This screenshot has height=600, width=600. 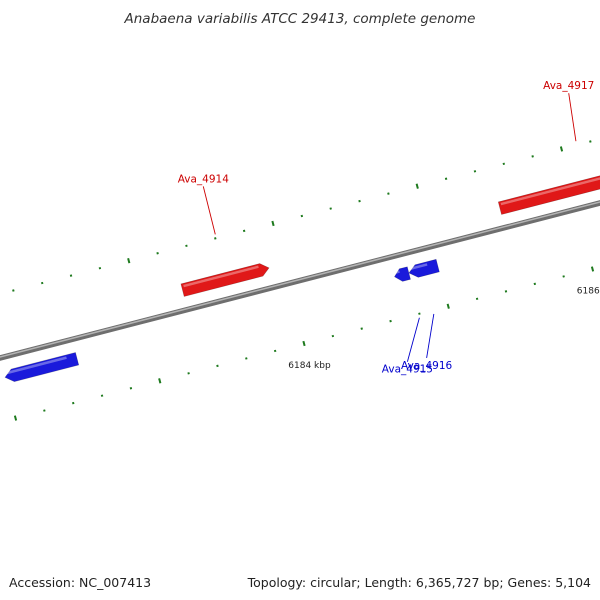 I want to click on gene-label-ava-4914: Ava_4914, so click(x=204, y=179).